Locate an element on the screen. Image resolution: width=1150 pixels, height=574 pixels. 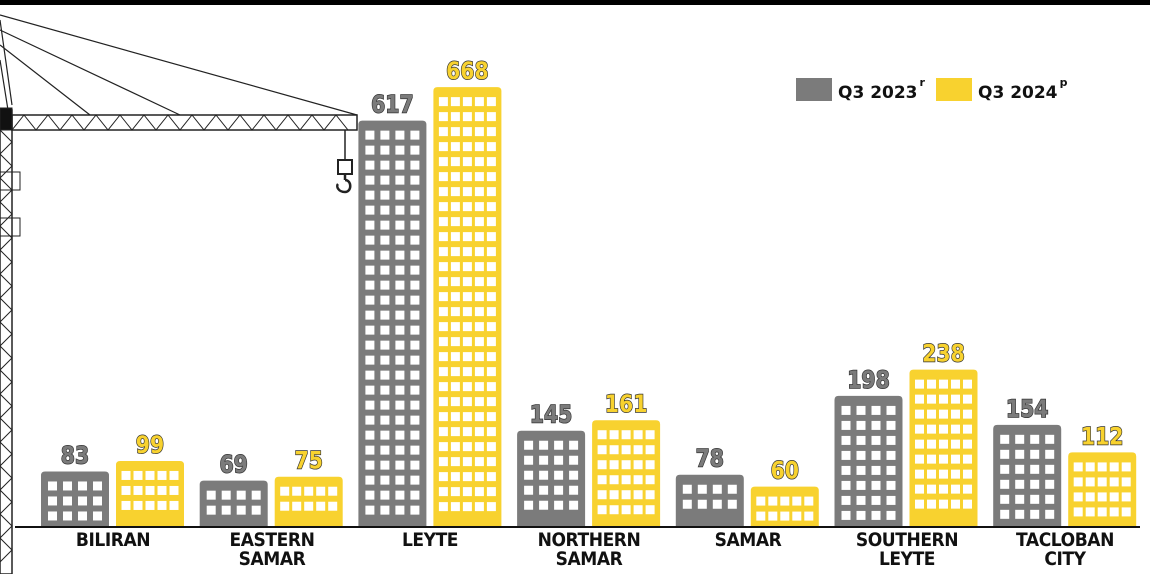
x-tick-label: SOUTHERN LEYTE is located at coordinates (906, 549).